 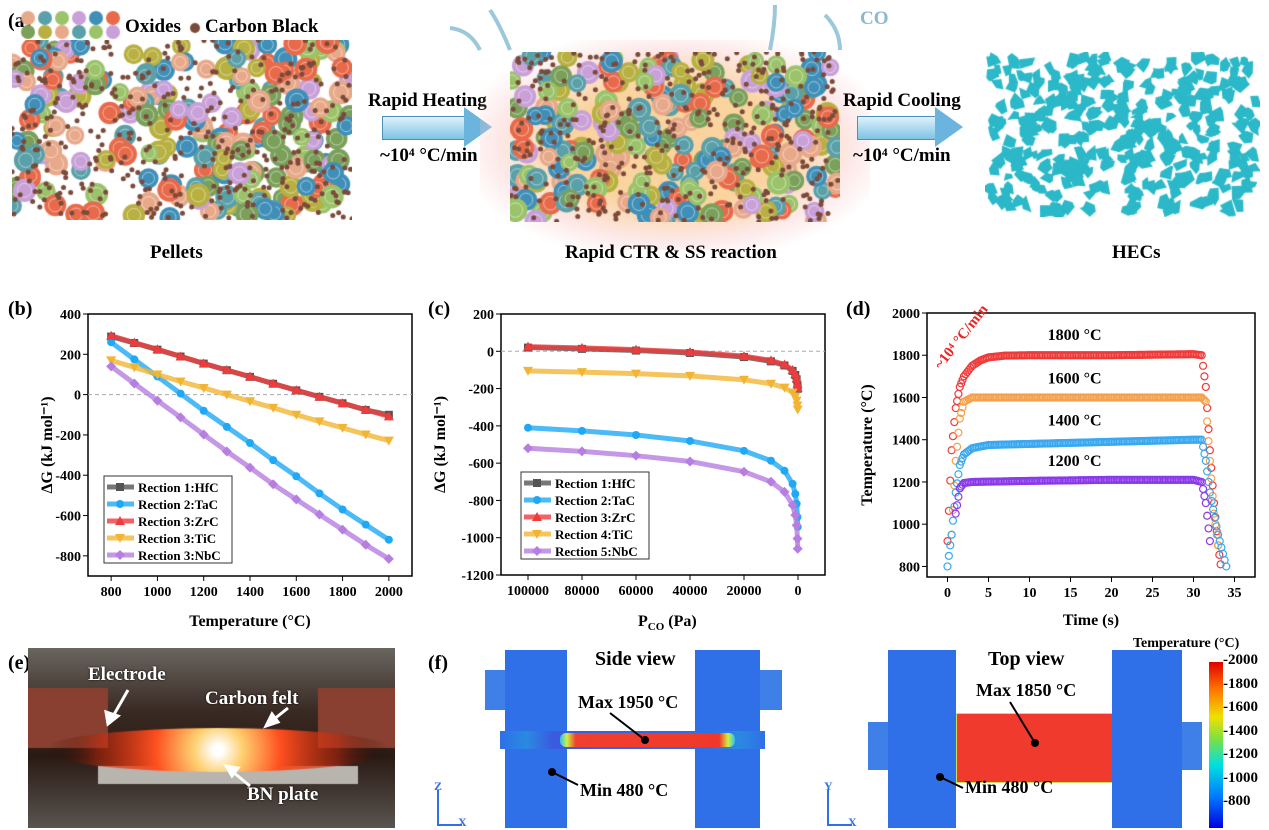 What do you see at coordinates (1153, 593) in the screenshot?
I see `x-tick-label: 25` at bounding box center [1153, 593].